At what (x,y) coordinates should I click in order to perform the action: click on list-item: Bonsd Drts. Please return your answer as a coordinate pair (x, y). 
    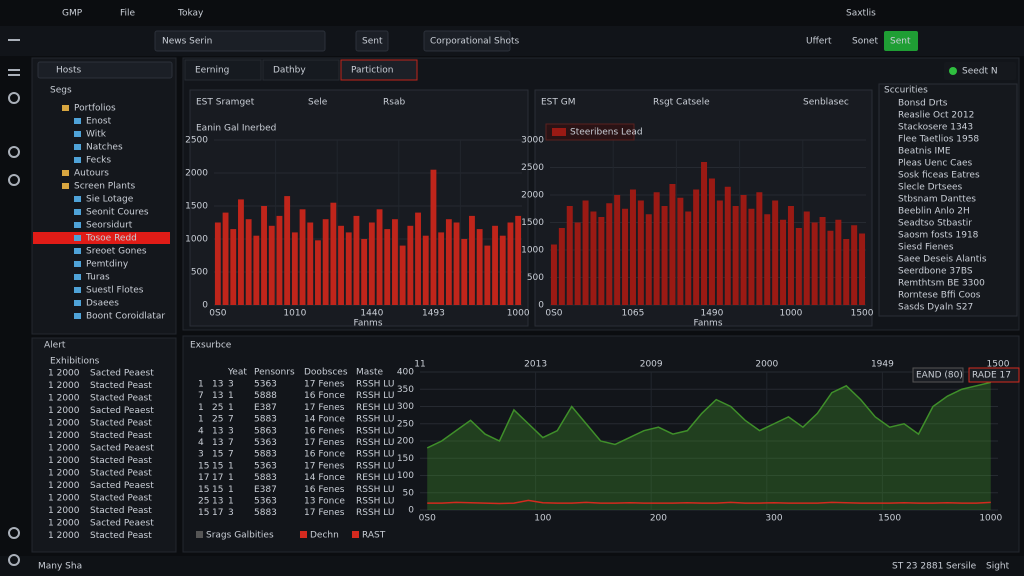
    Looking at the image, I should click on (923, 104).